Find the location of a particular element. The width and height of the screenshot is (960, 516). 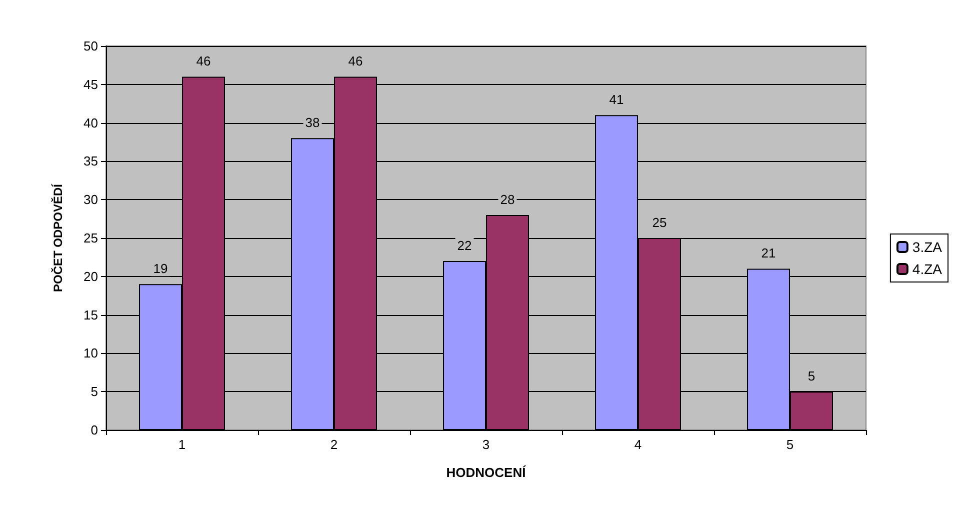

y-tick-label: 0 is located at coordinates (94, 430).